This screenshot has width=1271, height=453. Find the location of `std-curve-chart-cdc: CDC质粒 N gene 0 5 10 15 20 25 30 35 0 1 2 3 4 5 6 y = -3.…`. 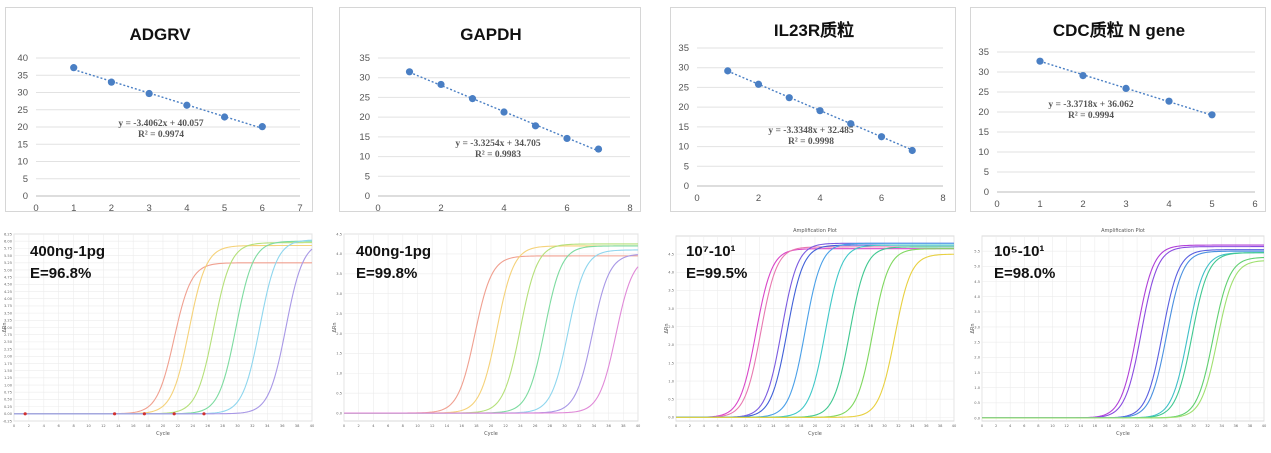

std-curve-chart-cdc: CDC质粒 N gene 0 5 10 15 20 25 30 35 0 1 2 3 4 5 6 y = -3.… is located at coordinates (1117, 115).